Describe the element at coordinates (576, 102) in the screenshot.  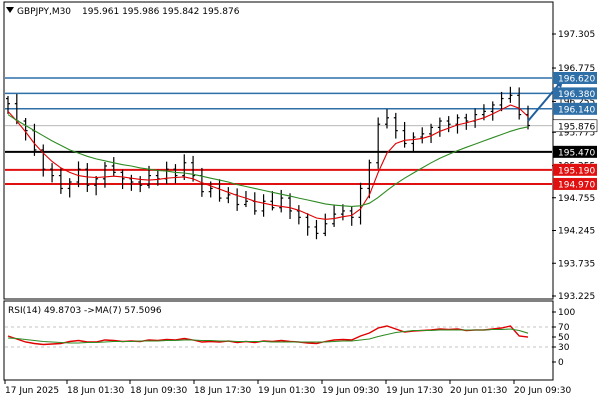
I see `price-tick-label: 196.255` at that location.